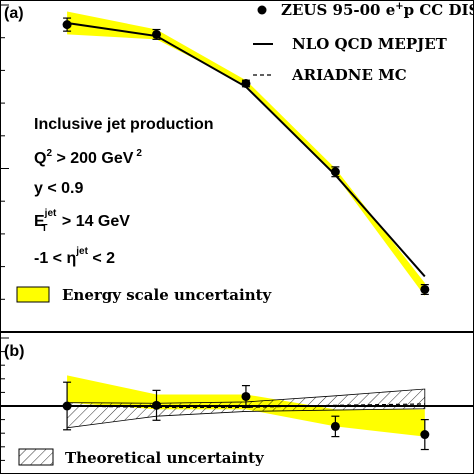  Describe the element at coordinates (377, 10) in the screenshot. I see `legend-label-points: ZEUS 95-00 e+p CC DIS` at that location.